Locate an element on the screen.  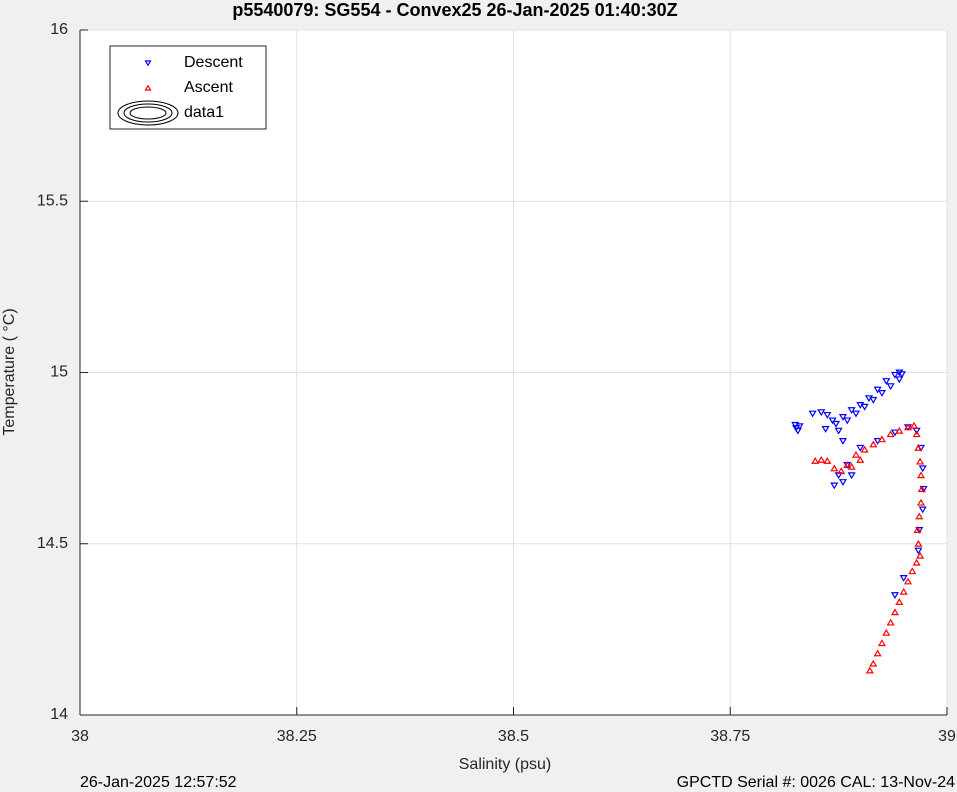
legend-label: Ascent is located at coordinates (208, 87).